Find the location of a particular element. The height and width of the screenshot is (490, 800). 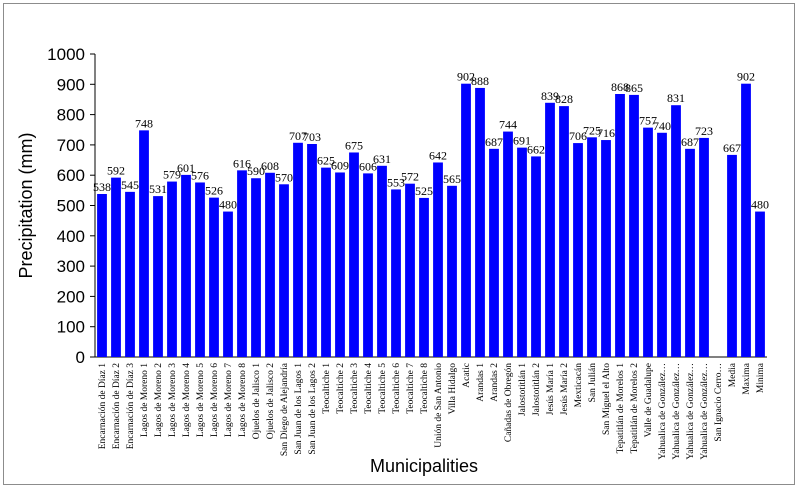

y-tick-label: 400 is located at coordinates (71, 236).